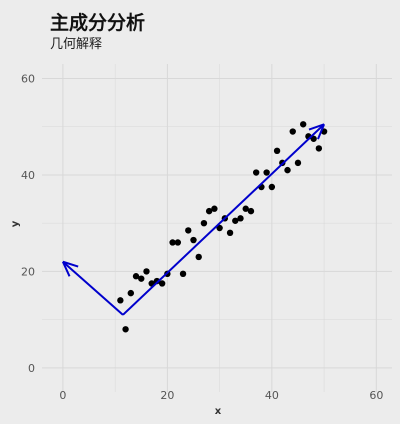  I want to click on x-tick-label: 20, so click(167, 395).